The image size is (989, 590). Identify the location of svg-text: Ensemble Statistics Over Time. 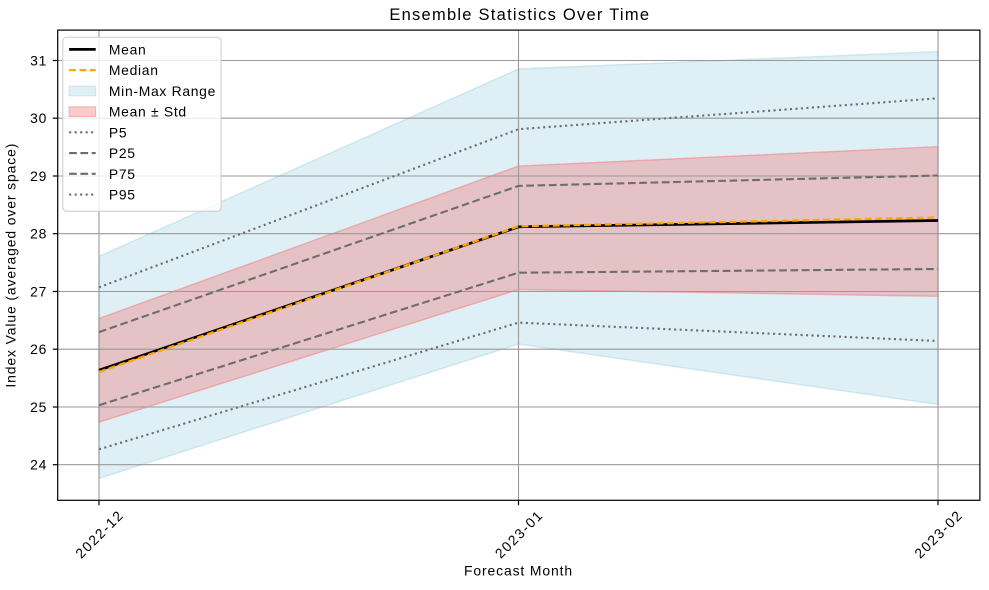
(519, 15).